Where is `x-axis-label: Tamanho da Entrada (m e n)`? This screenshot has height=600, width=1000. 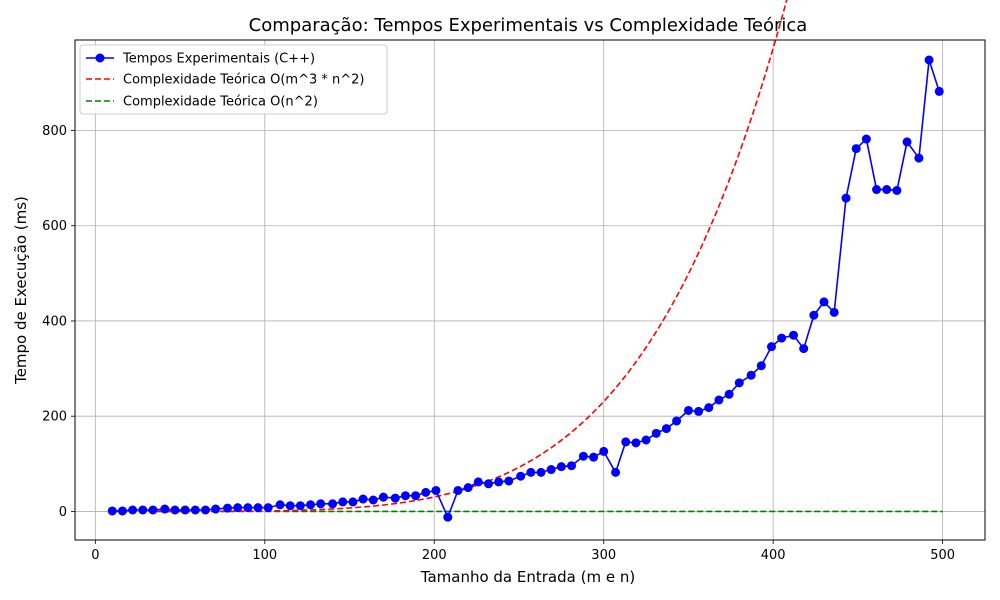 x-axis-label: Tamanho da Entrada (m e n) is located at coordinates (527, 577).